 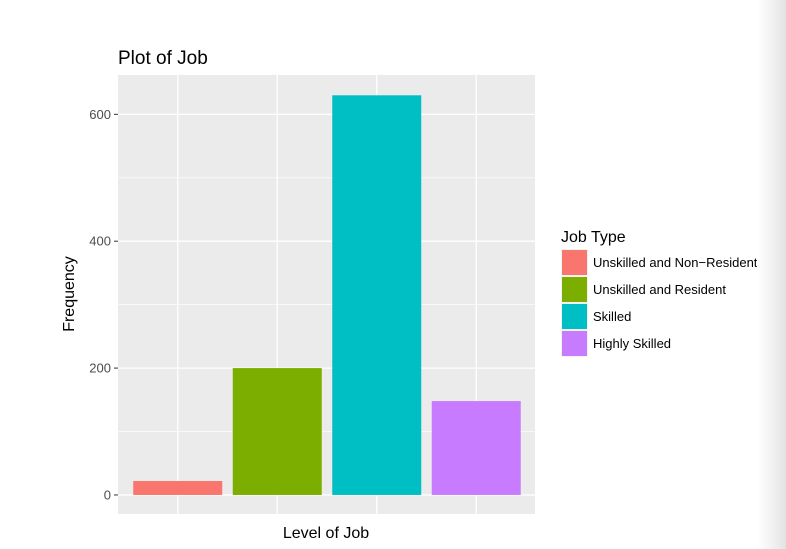 I want to click on x-axis-title: Level of Job, so click(x=326, y=533).